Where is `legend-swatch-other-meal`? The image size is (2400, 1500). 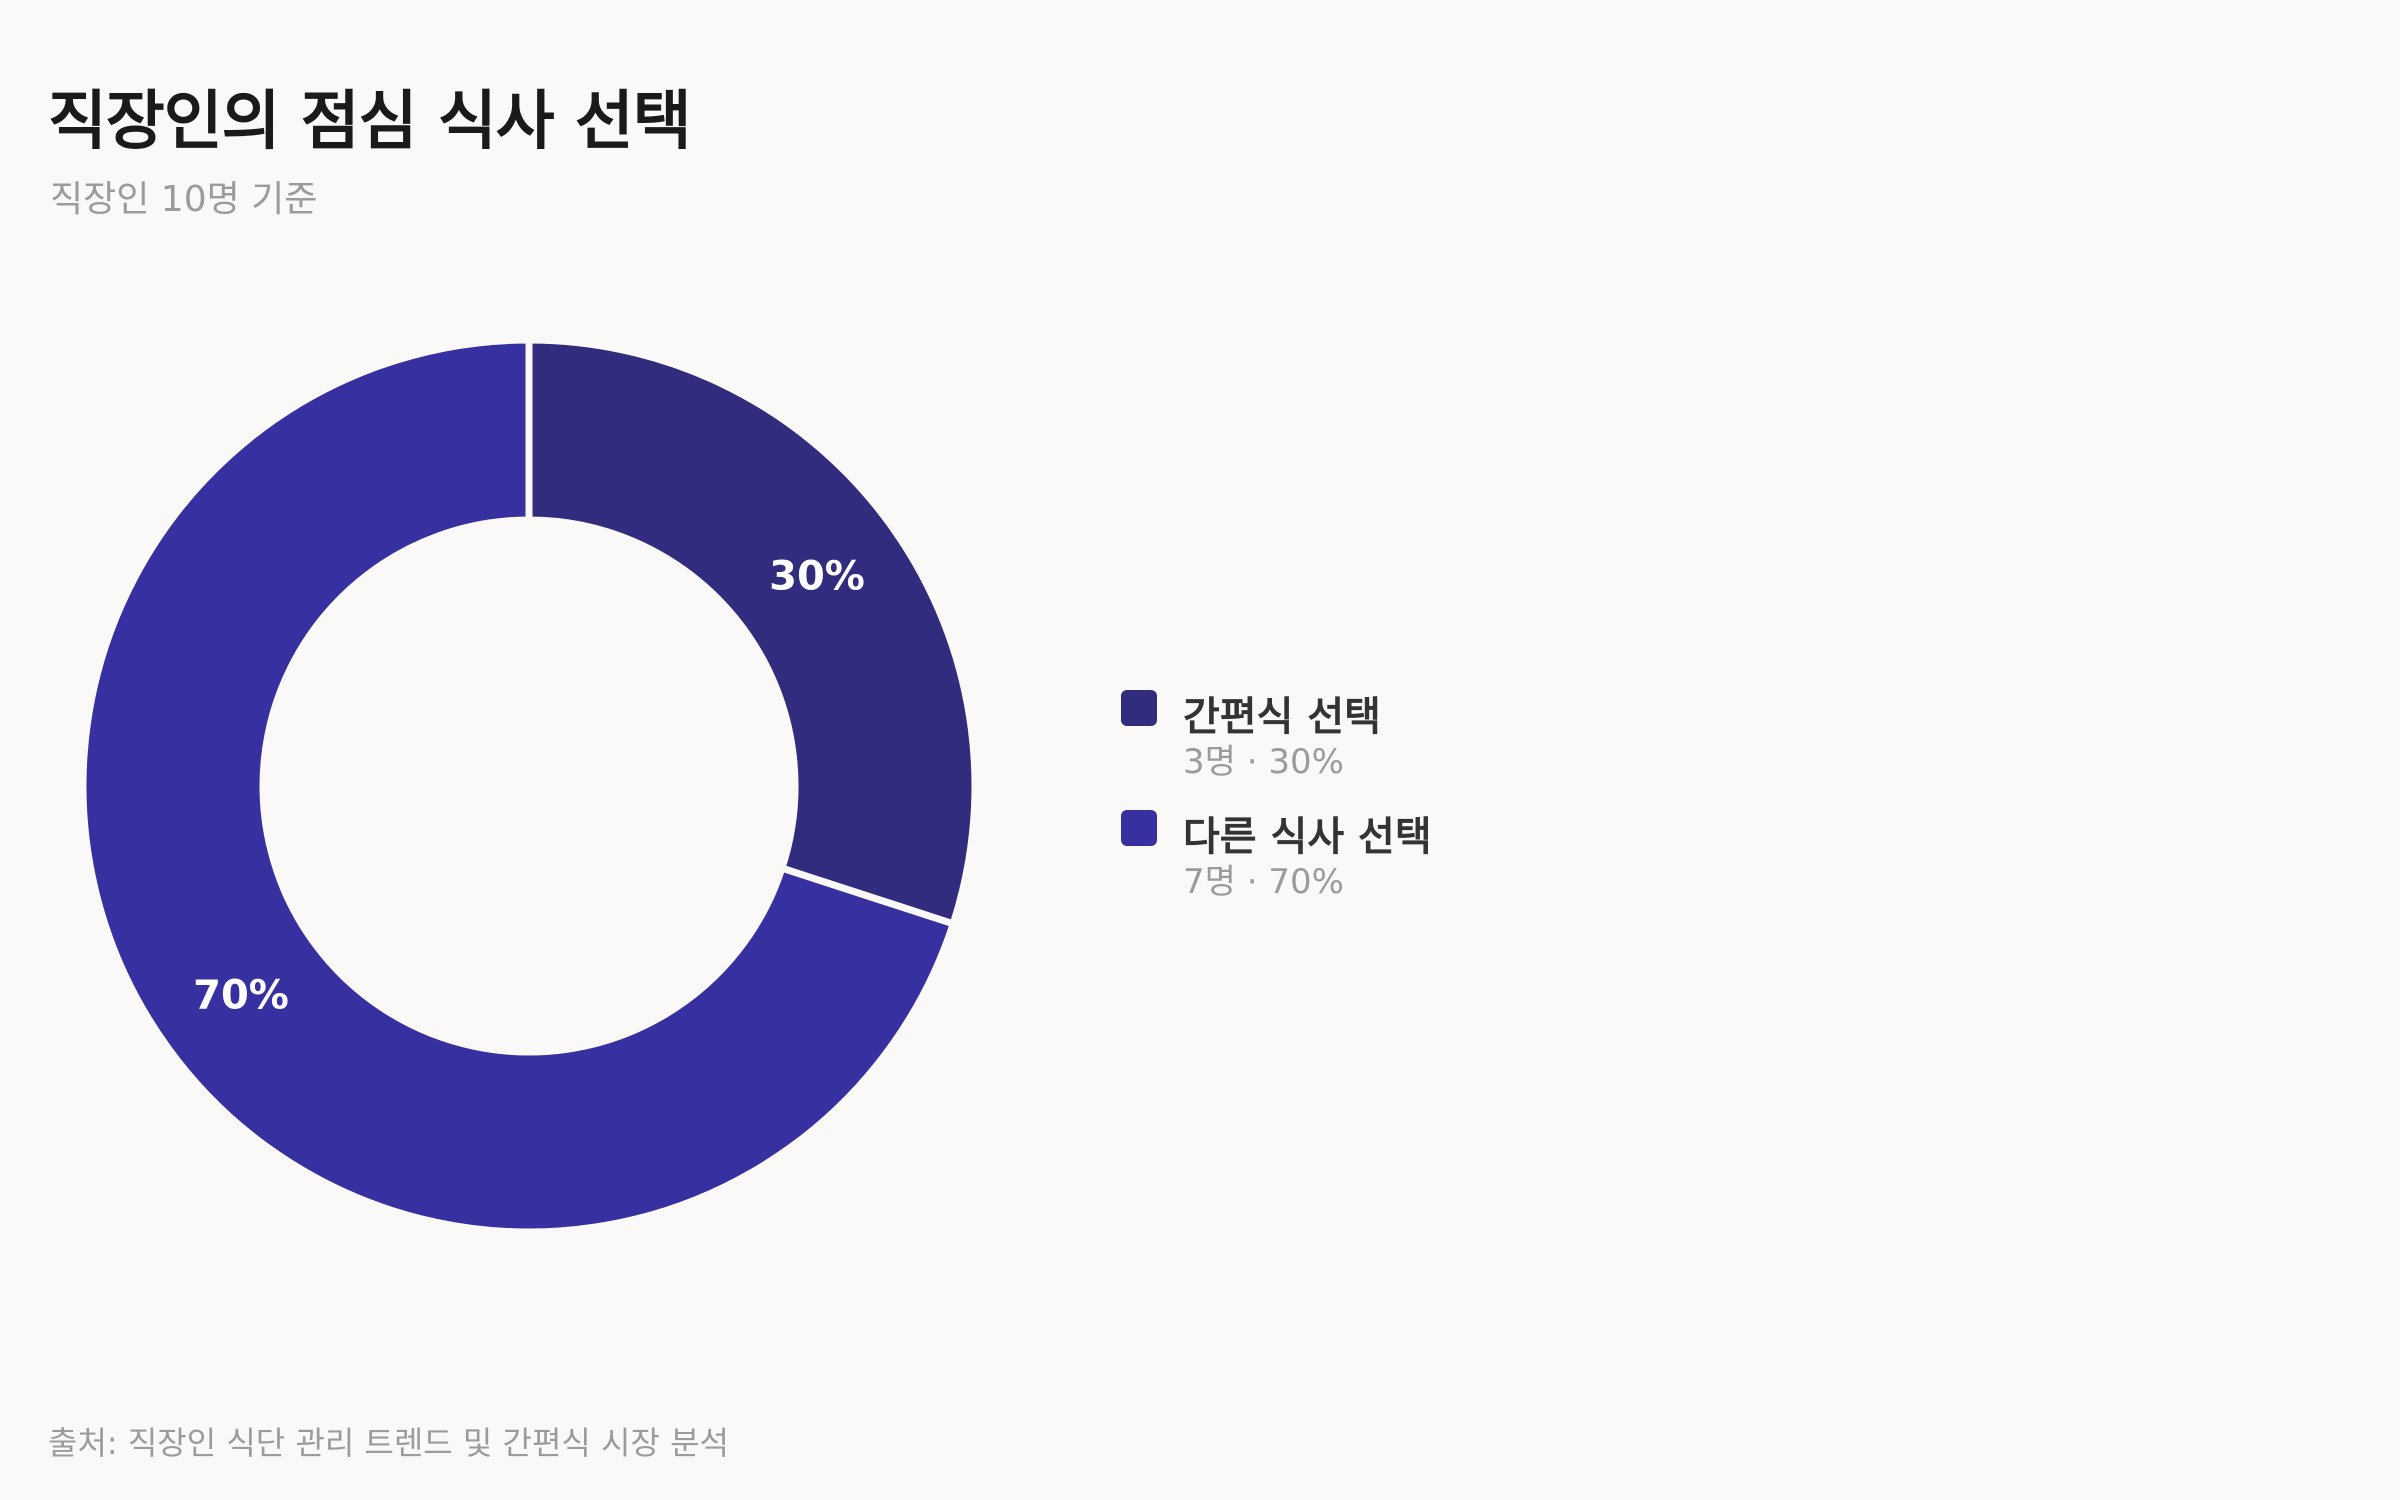 legend-swatch-other-meal is located at coordinates (1139, 828).